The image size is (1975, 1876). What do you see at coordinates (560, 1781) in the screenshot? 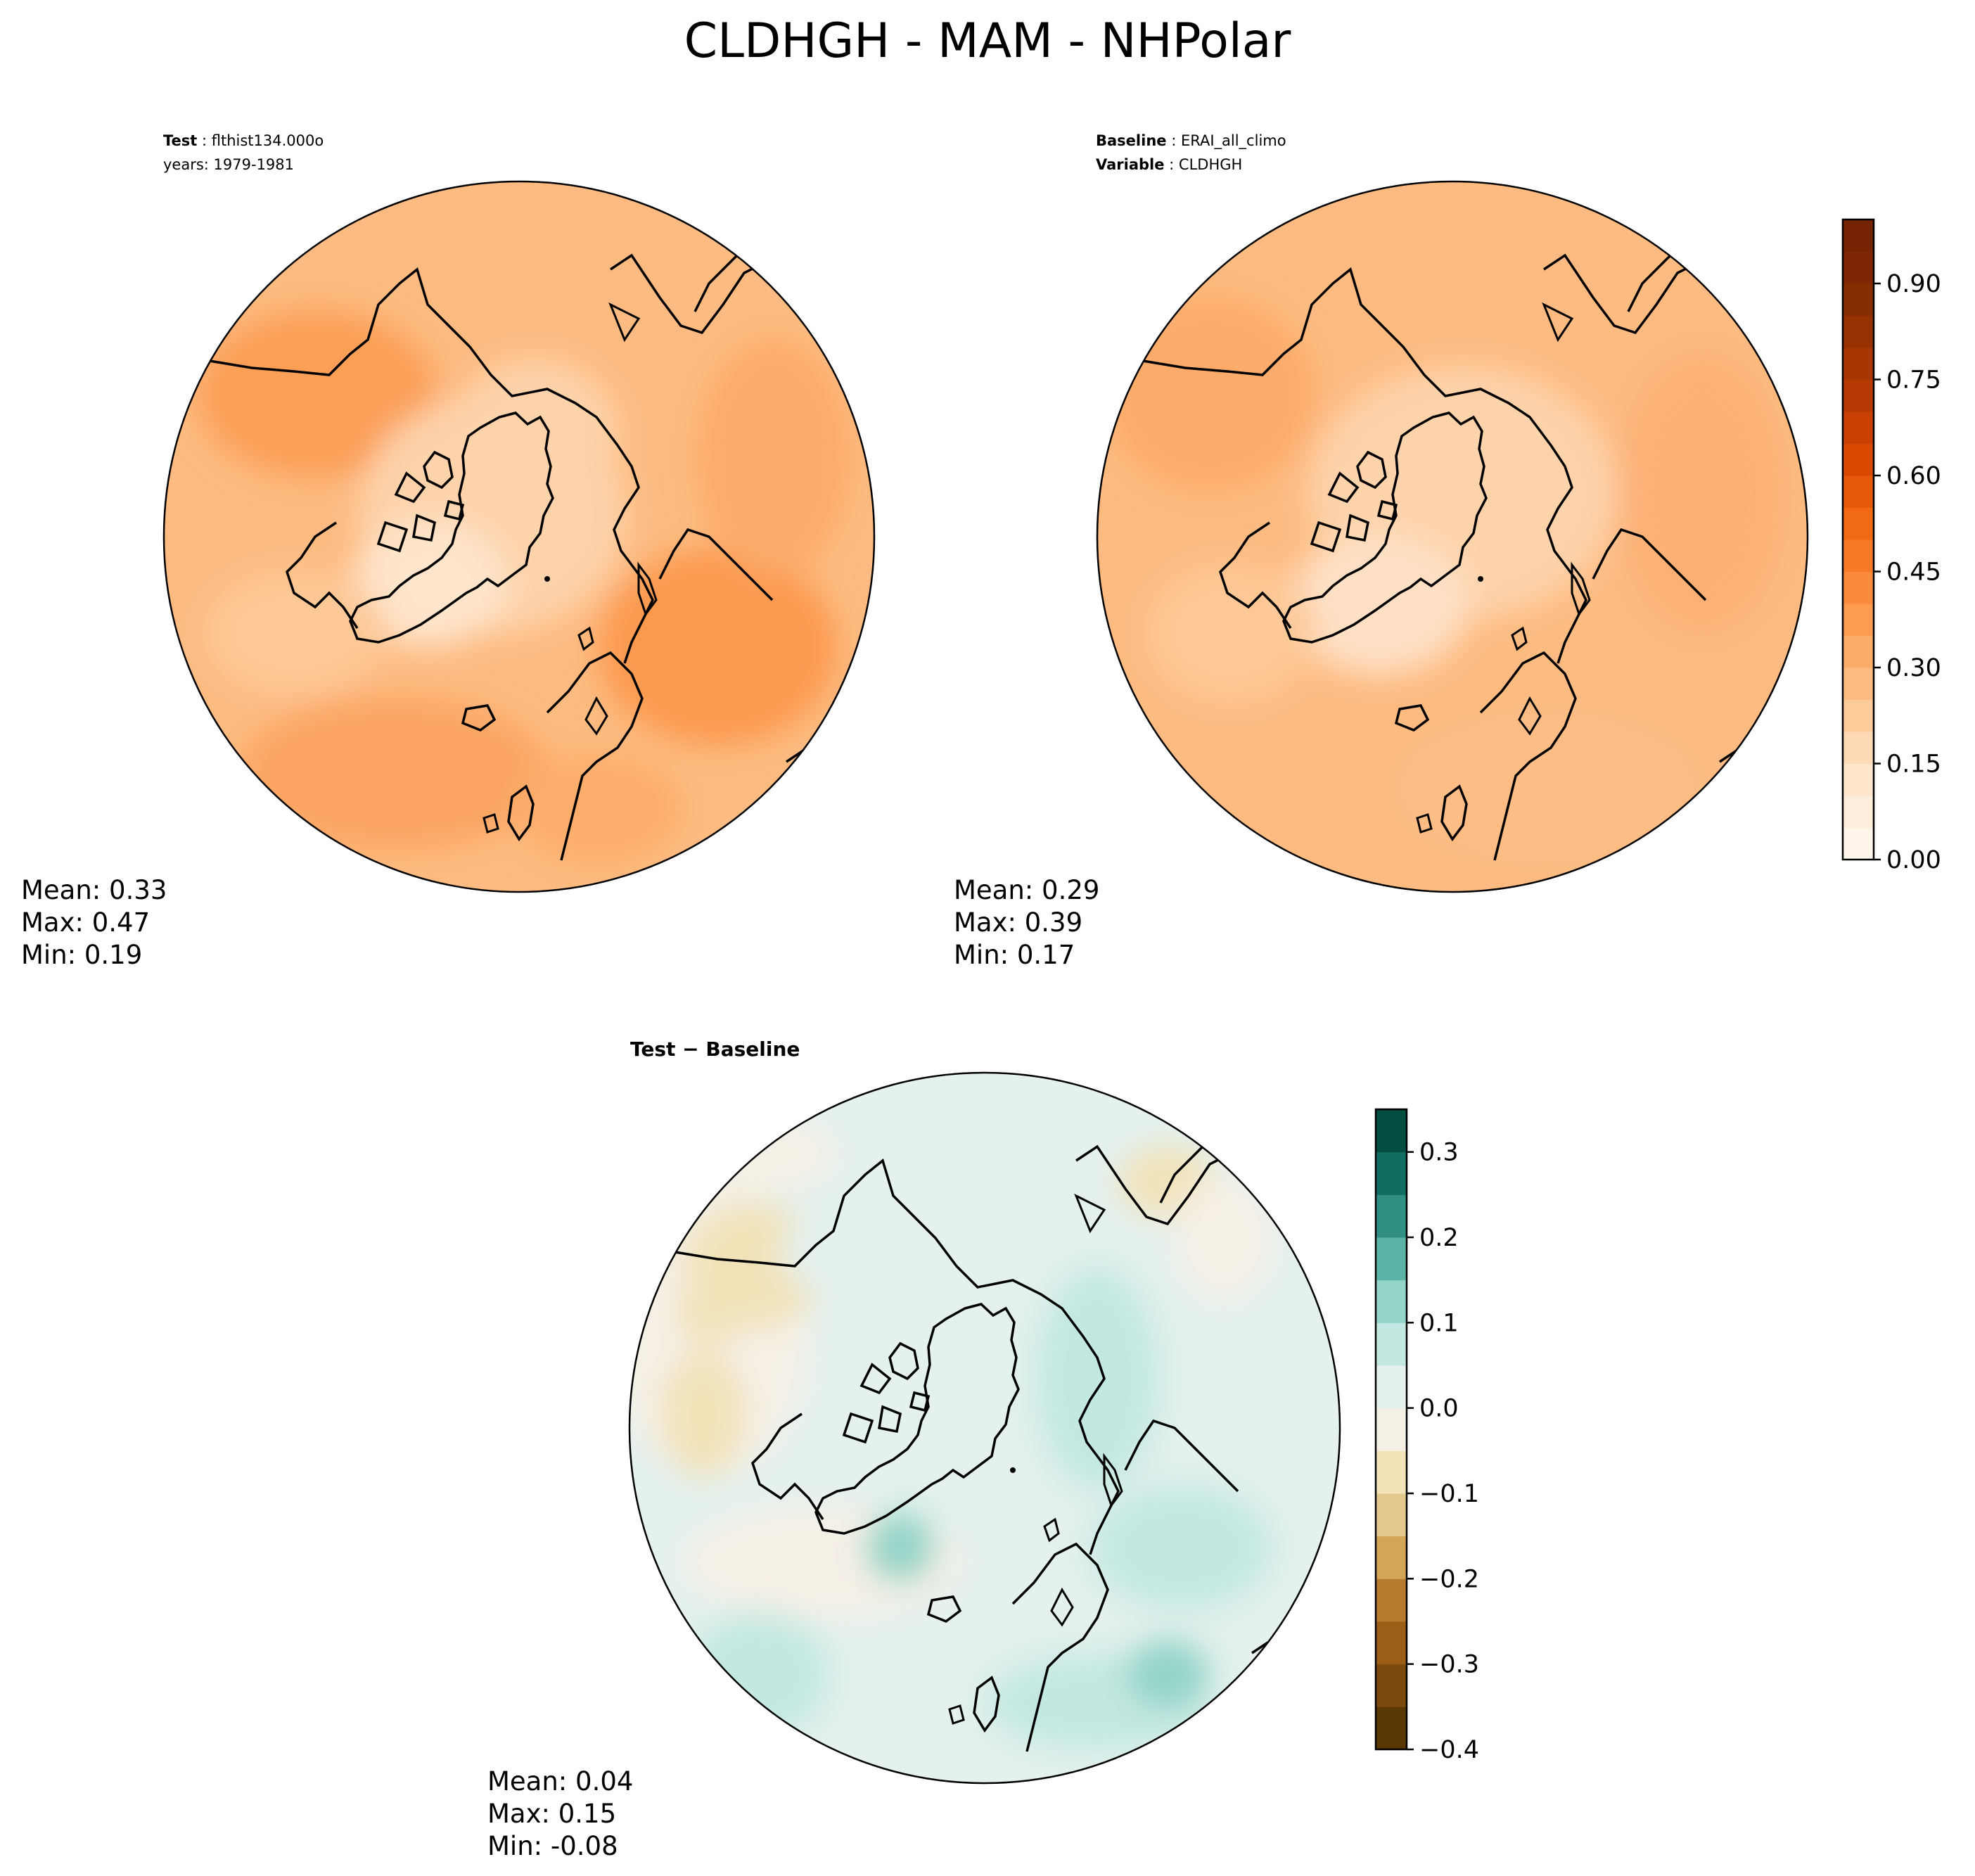
I see `difference-mean: Mean: 0.04` at bounding box center [560, 1781].